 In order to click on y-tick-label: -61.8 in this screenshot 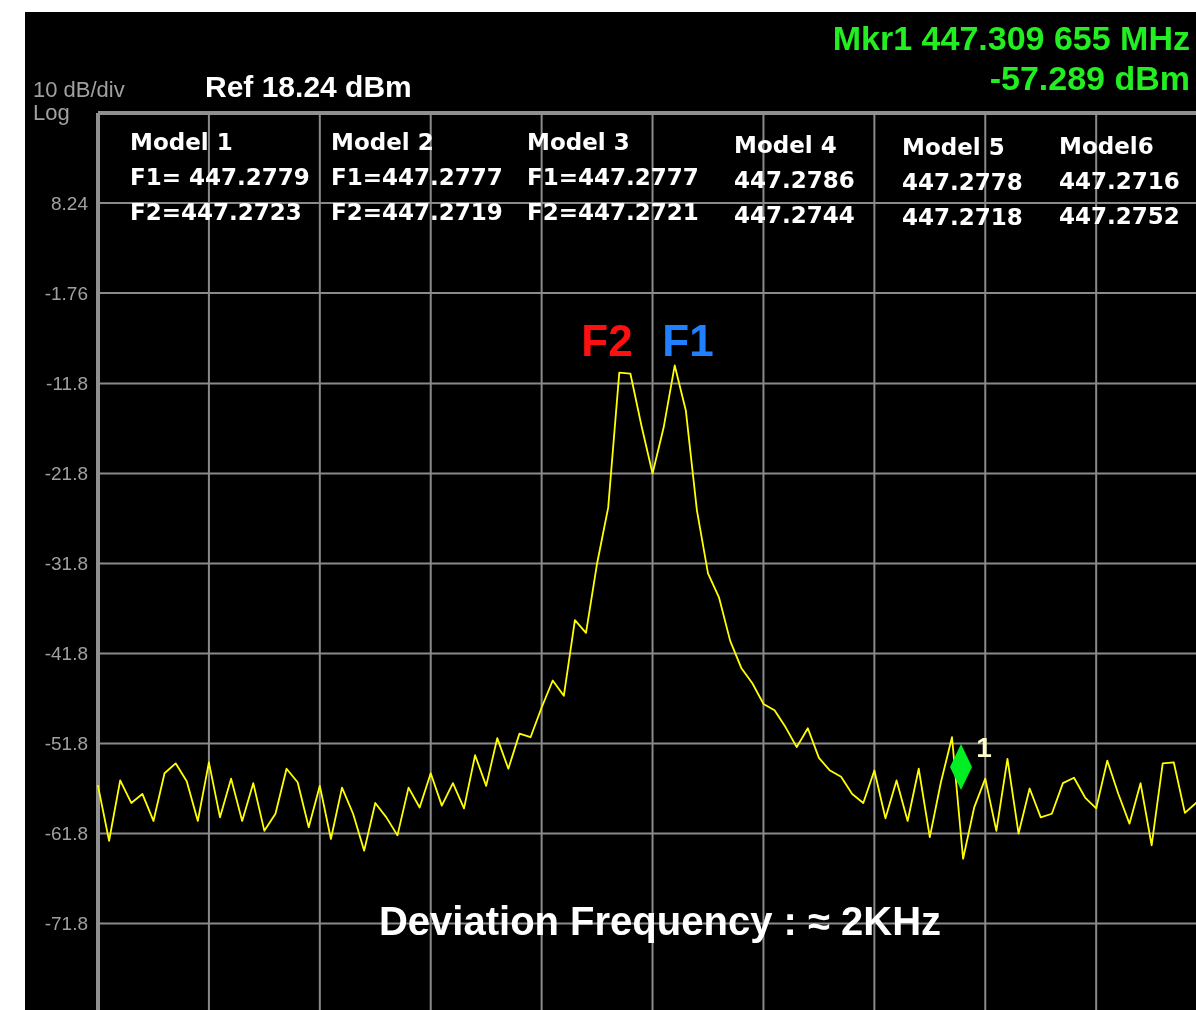, I will do `click(66, 834)`.